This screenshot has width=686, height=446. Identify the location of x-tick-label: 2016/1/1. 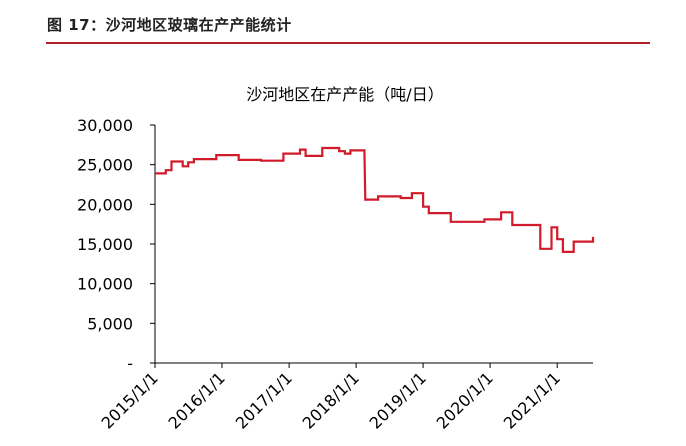
(197, 400).